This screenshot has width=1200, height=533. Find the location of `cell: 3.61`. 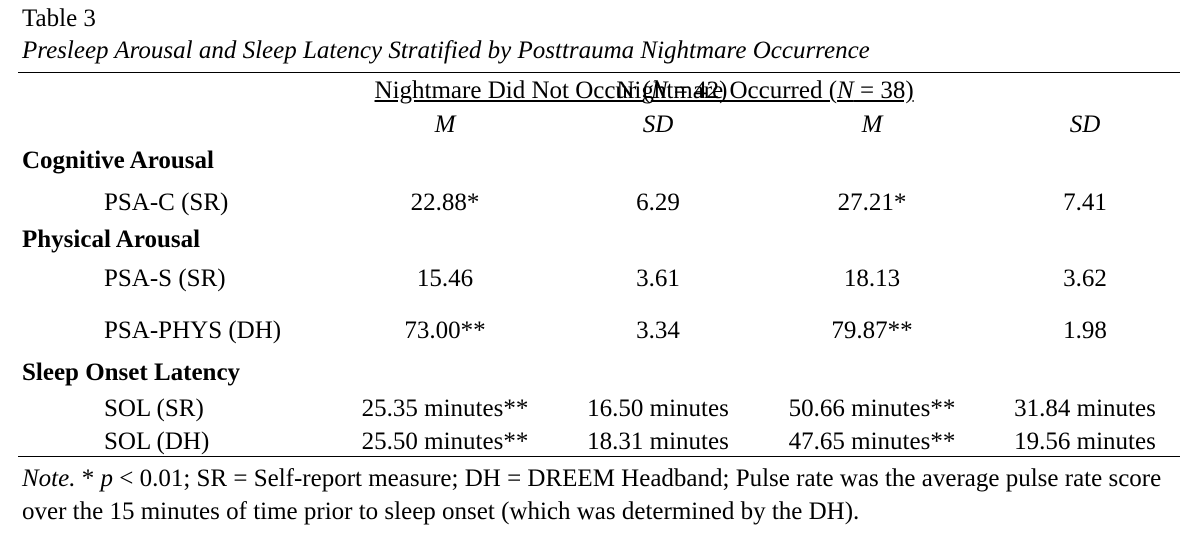

cell: 3.61 is located at coordinates (658, 278).